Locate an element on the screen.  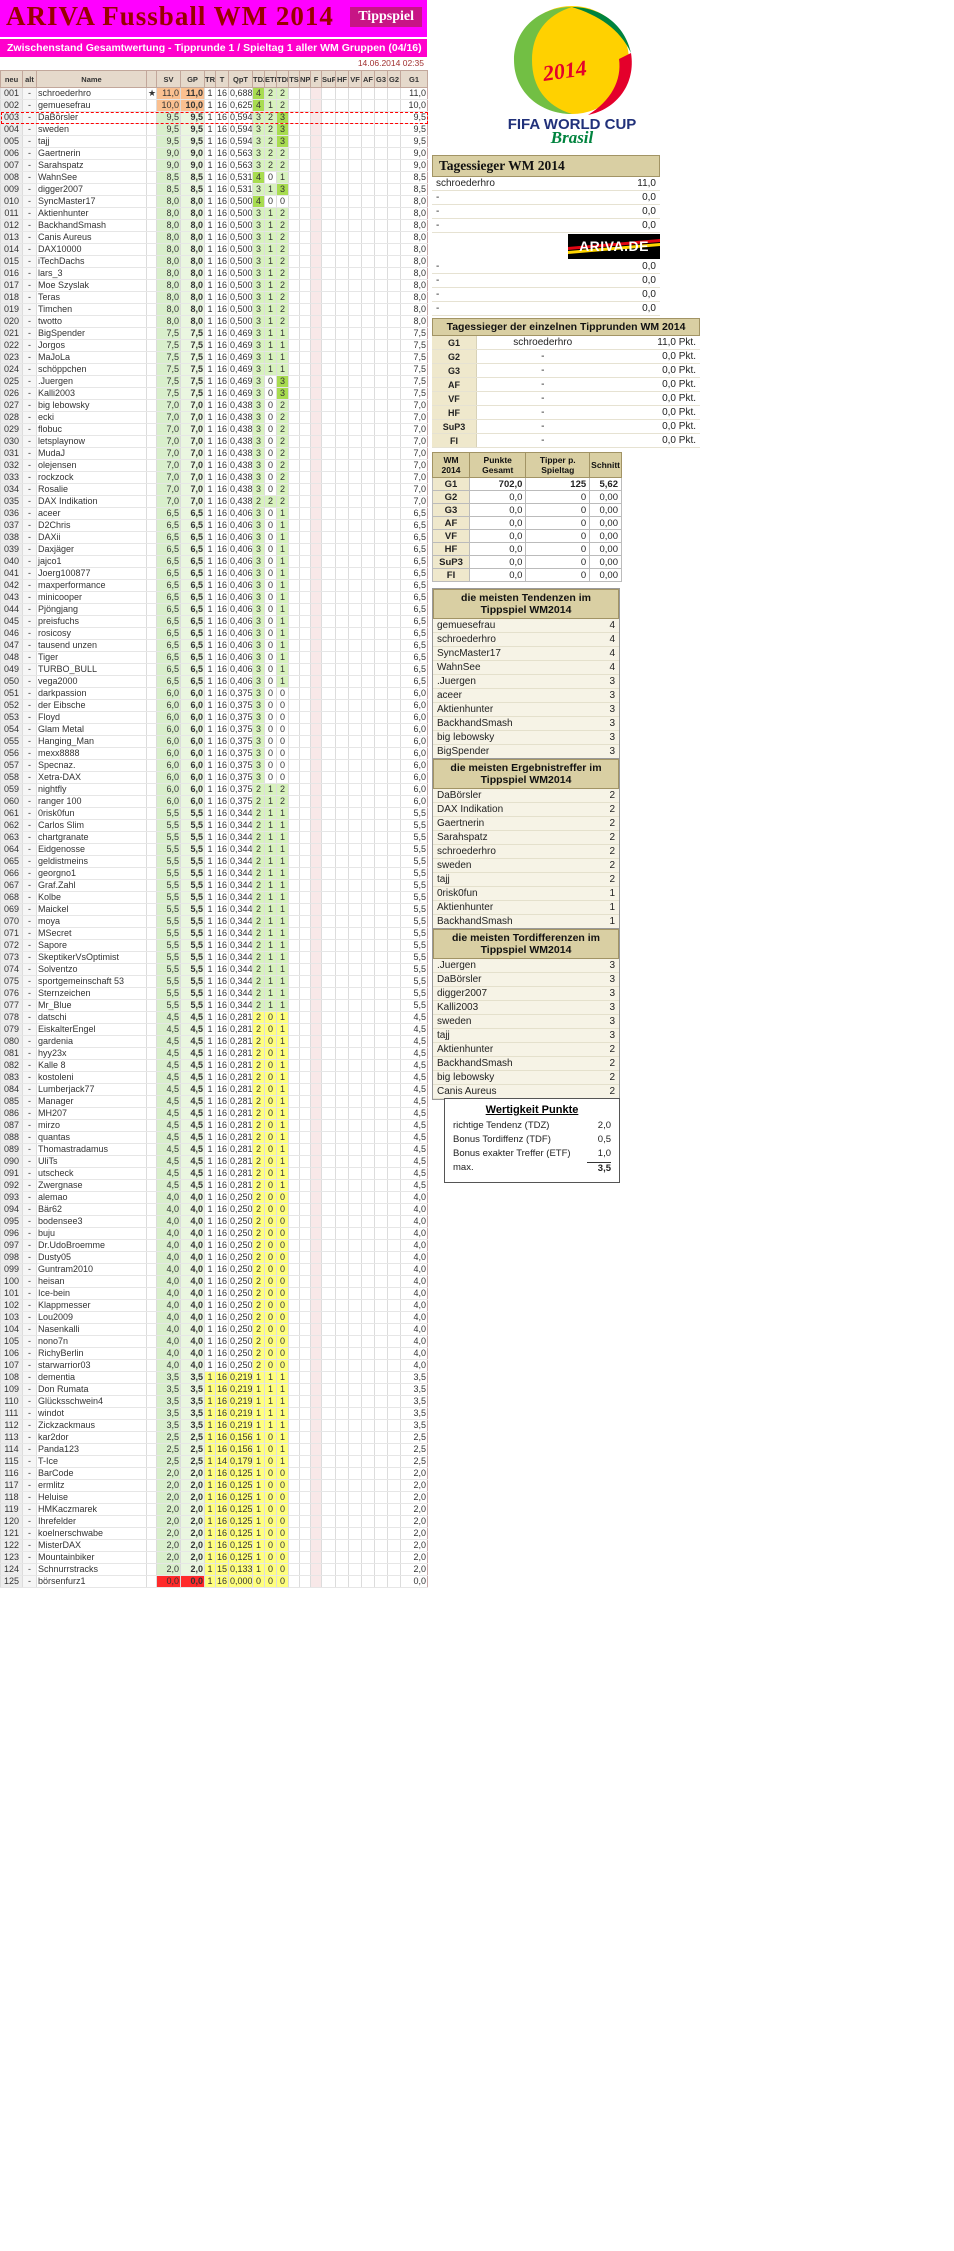
cell-player-name: iTechDachs is located at coordinates (91, 261).